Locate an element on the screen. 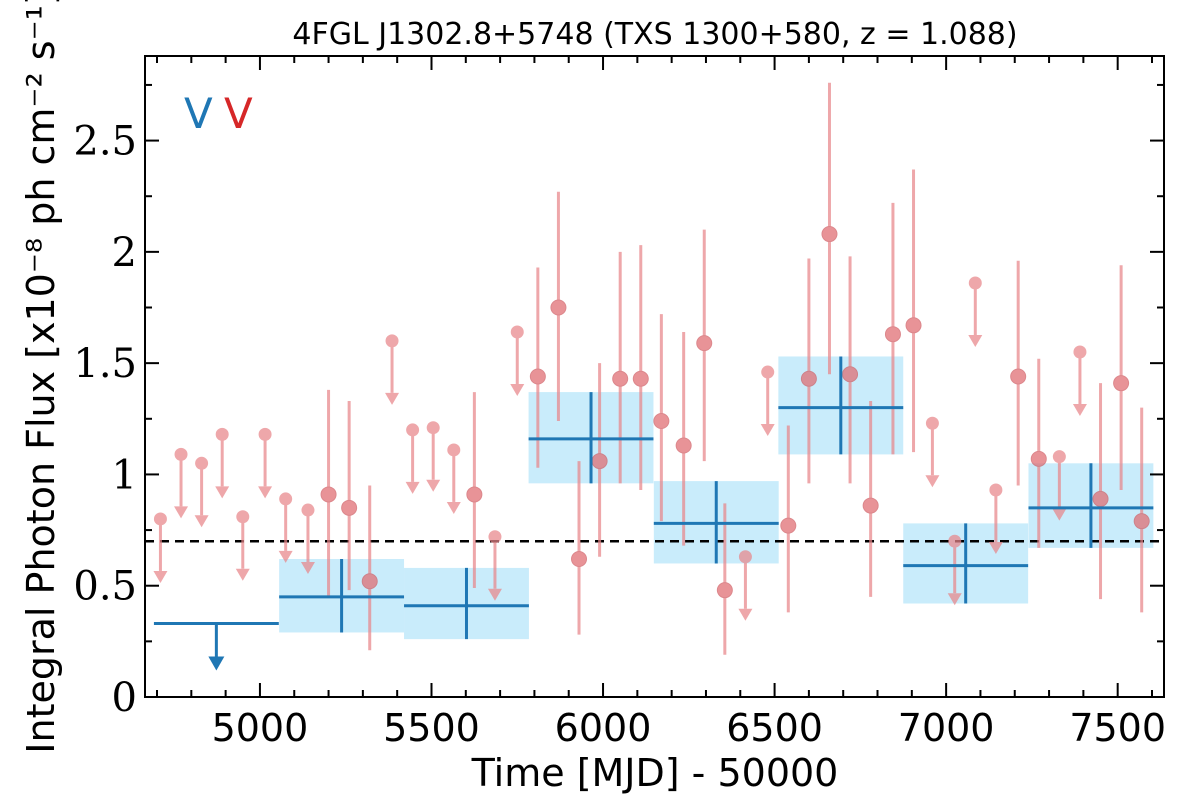  y-tick-label: 2 is located at coordinates (124, 253).